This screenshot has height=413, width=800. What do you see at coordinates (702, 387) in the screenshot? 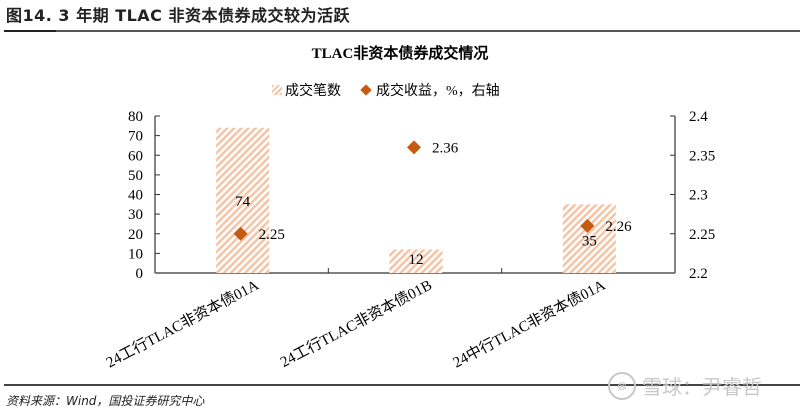
I see `watermark-text: 雪球：尹睿哲` at bounding box center [702, 387].